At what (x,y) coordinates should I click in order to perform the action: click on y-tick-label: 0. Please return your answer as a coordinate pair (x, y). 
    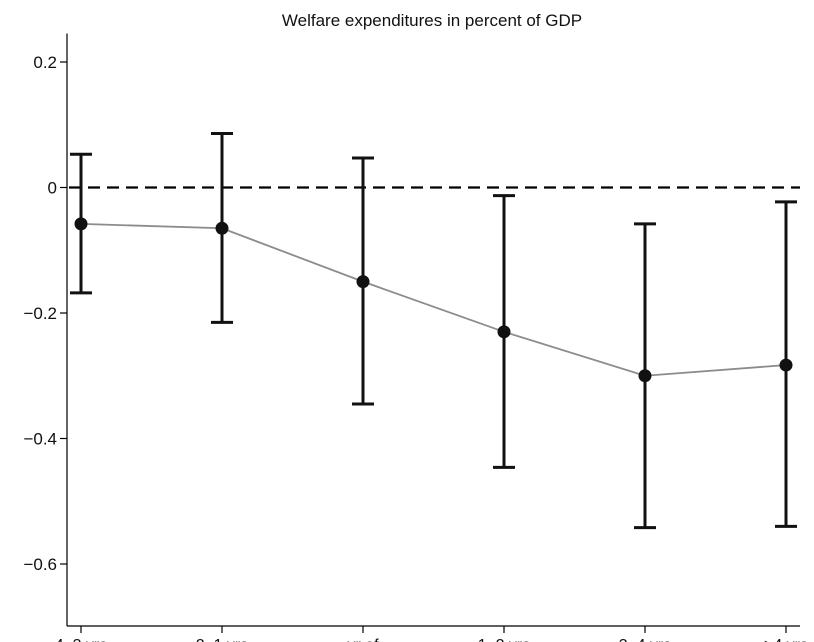
    Looking at the image, I should click on (52, 188).